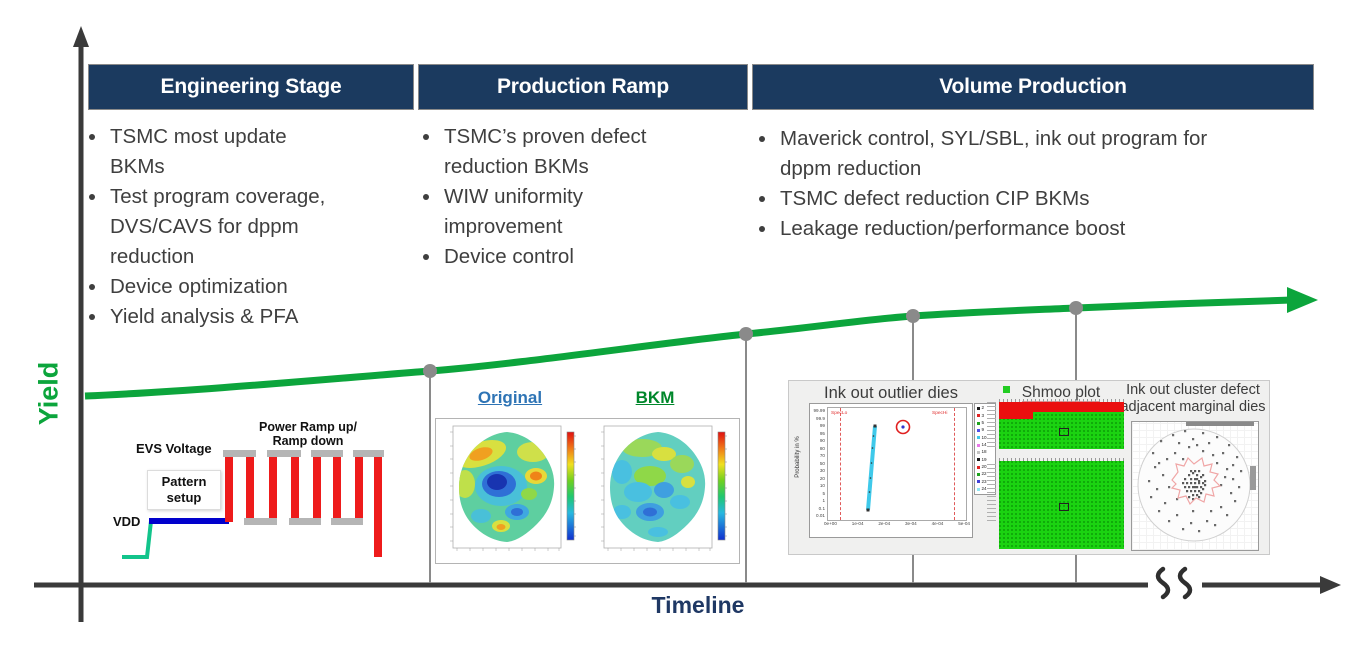 This screenshot has height=656, width=1355. I want to click on legend-item: 2, so click(986, 408).